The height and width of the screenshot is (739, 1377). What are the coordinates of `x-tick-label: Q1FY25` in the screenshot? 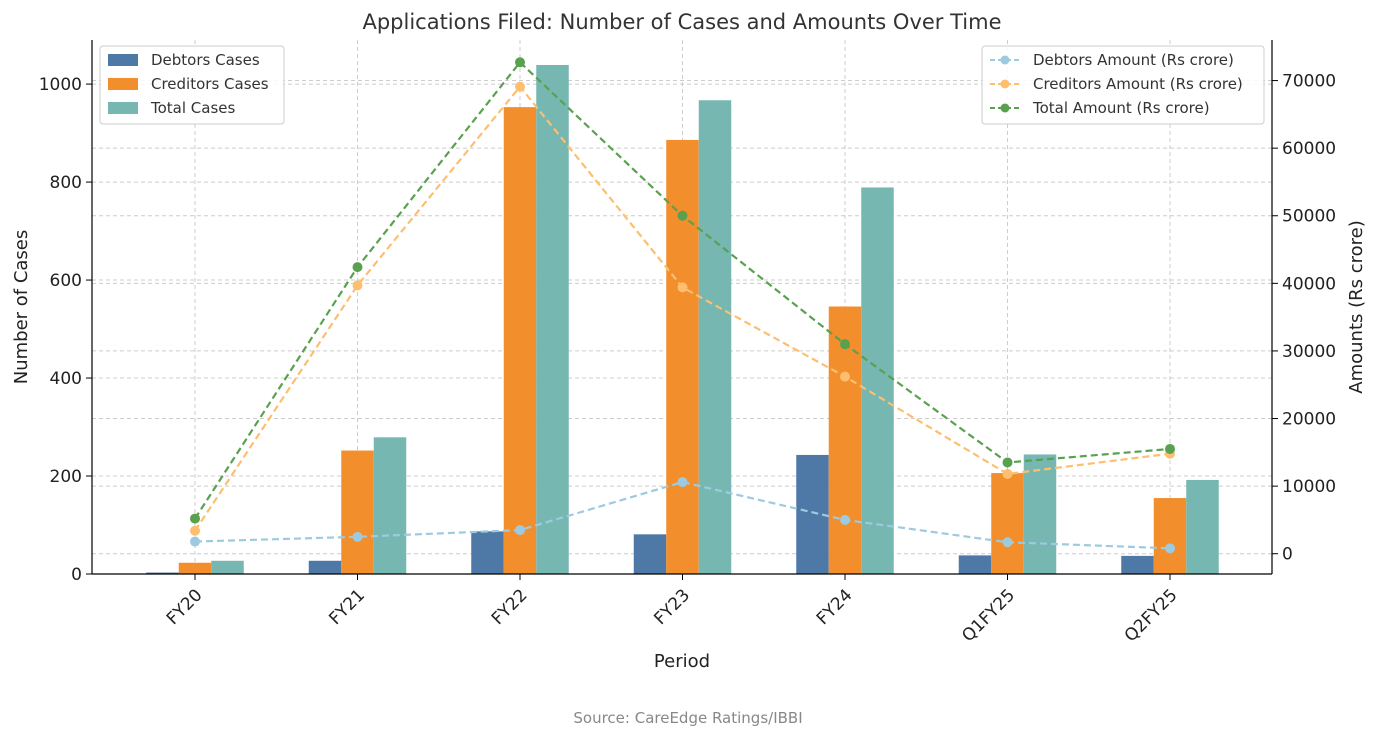 It's located at (988, 615).